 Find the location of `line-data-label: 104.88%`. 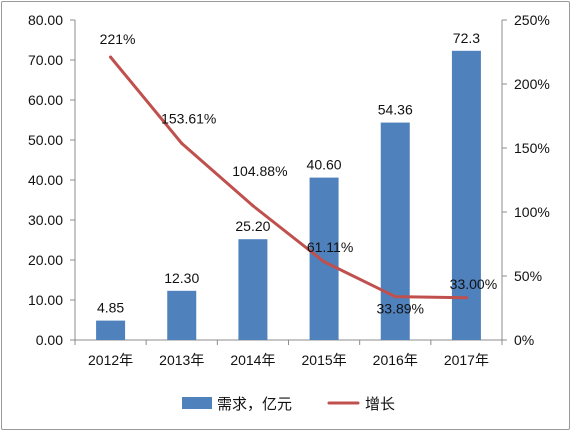

line-data-label: 104.88% is located at coordinates (259, 171).